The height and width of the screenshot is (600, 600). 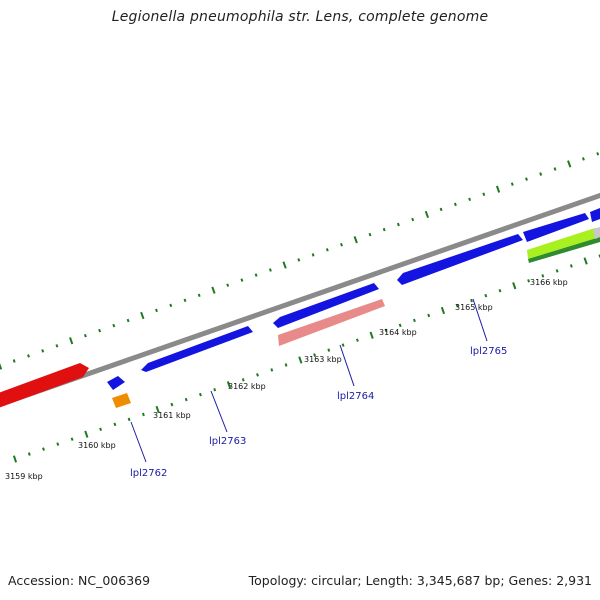 What do you see at coordinates (148, 473) in the screenshot?
I see `gene-label-lpl2762: lpl2762` at bounding box center [148, 473].